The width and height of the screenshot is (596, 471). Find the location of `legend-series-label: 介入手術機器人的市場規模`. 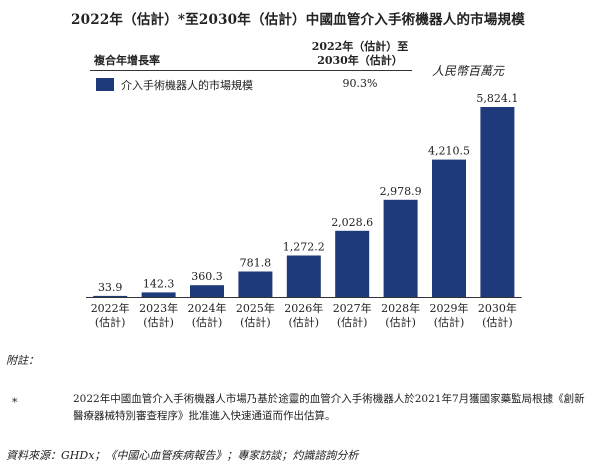

legend-series-label: 介入手術機器人的市場規模 is located at coordinates (187, 85).